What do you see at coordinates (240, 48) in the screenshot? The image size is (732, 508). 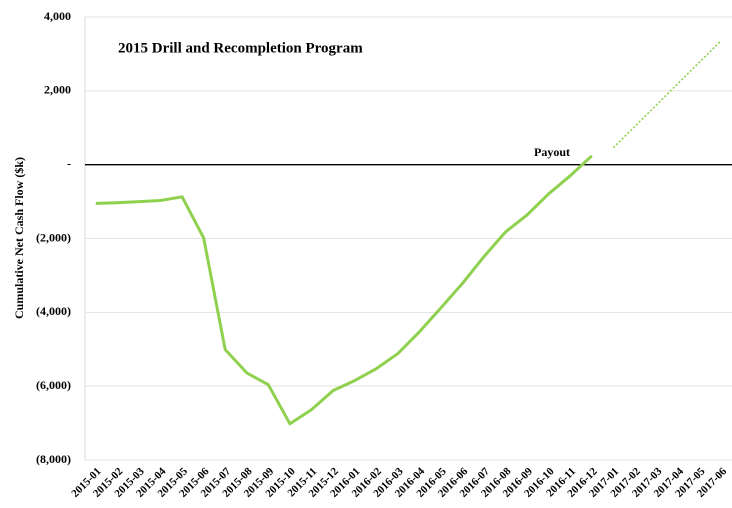 I see `chart-title: 2015 Drill and Recompletion Program` at bounding box center [240, 48].